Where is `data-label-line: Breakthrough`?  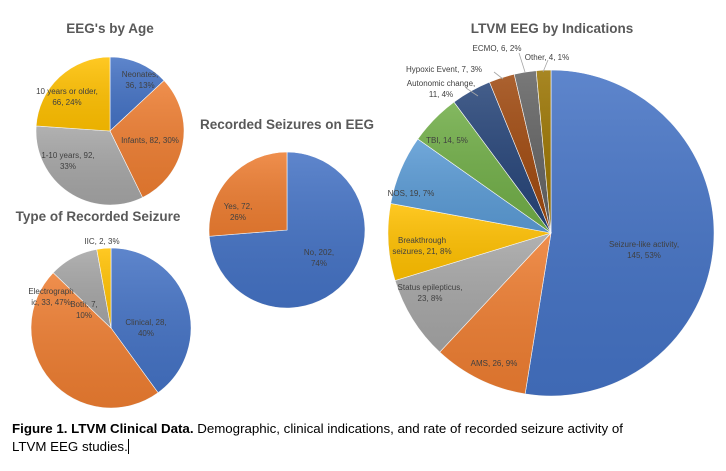
data-label-line: Breakthrough is located at coordinates (422, 240).